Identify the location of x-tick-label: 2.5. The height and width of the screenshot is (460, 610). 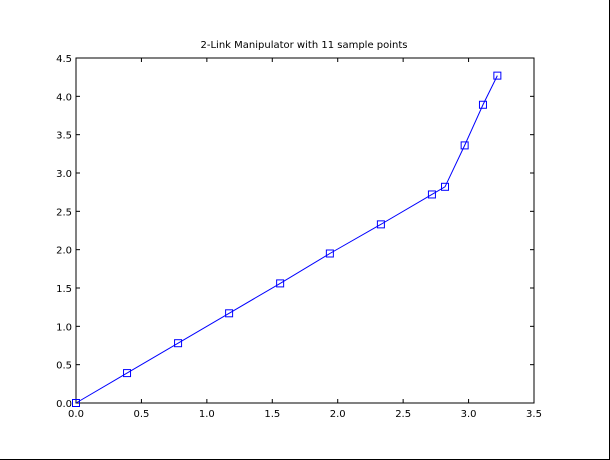
(403, 414).